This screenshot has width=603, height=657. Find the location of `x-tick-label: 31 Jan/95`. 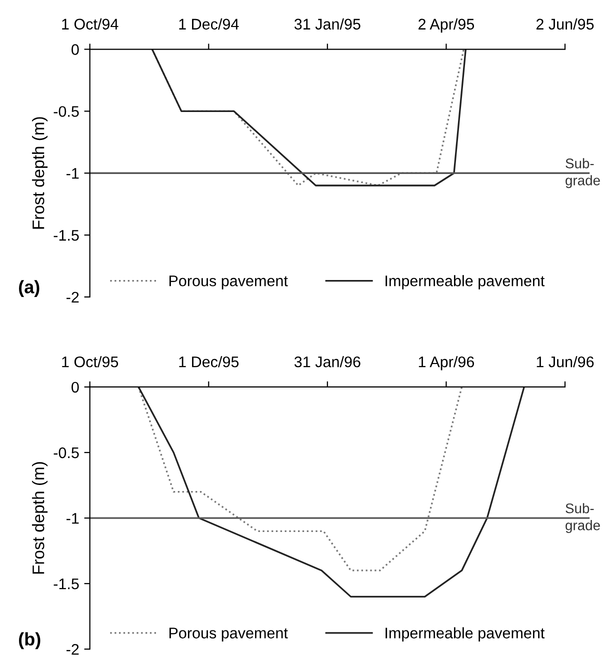

x-tick-label: 31 Jan/95 is located at coordinates (327, 24).